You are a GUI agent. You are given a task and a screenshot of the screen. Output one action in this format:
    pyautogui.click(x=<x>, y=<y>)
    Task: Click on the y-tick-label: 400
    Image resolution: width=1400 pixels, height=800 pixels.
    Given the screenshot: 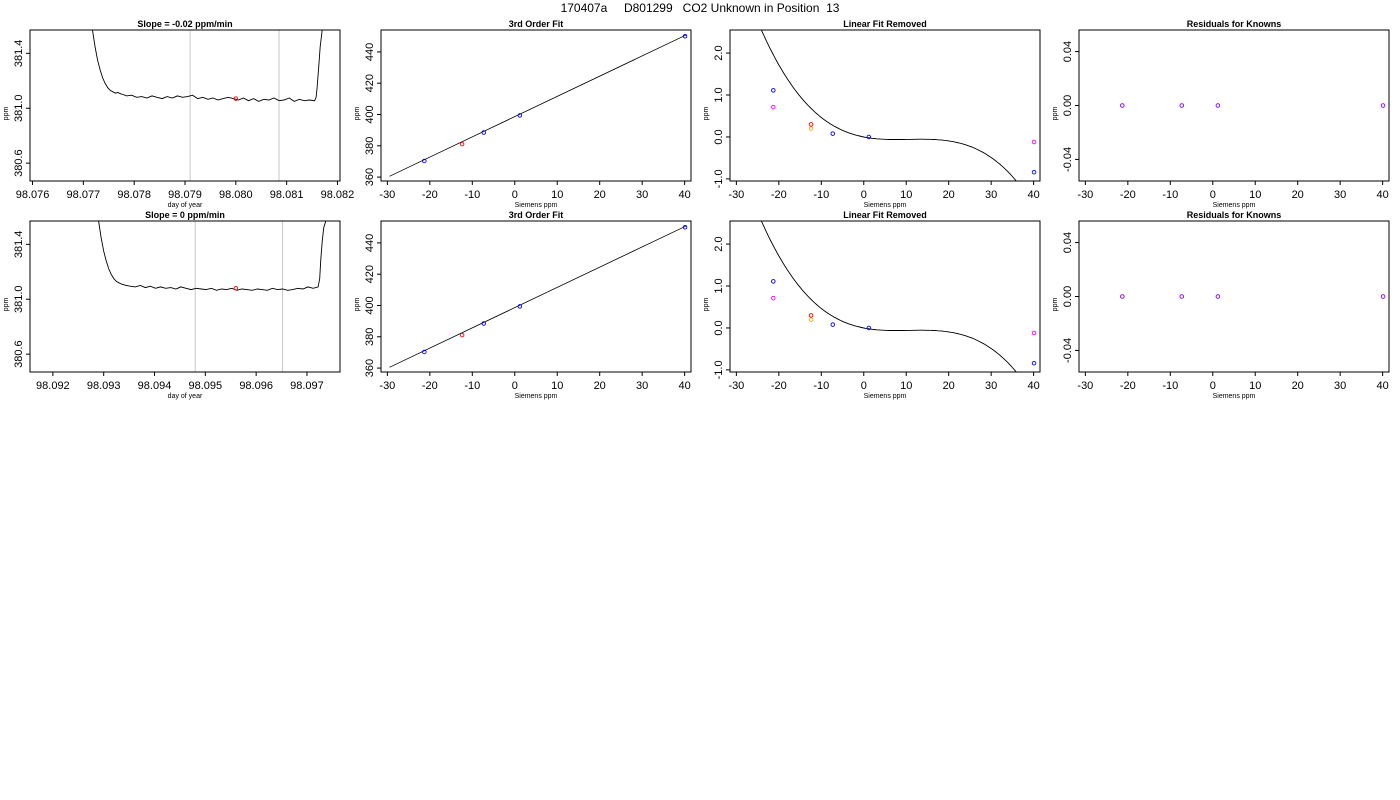 What is the action you would take?
    pyautogui.click(x=370, y=305)
    